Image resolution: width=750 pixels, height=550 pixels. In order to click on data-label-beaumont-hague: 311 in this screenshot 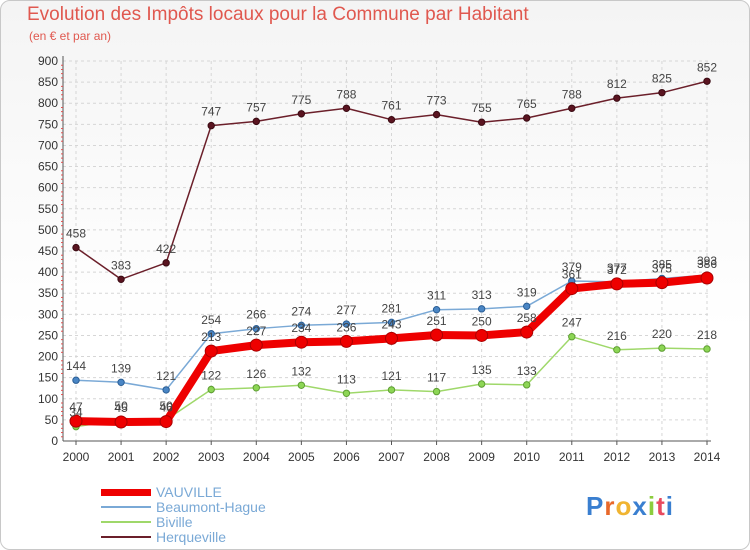, I will do `click(436, 296)`.